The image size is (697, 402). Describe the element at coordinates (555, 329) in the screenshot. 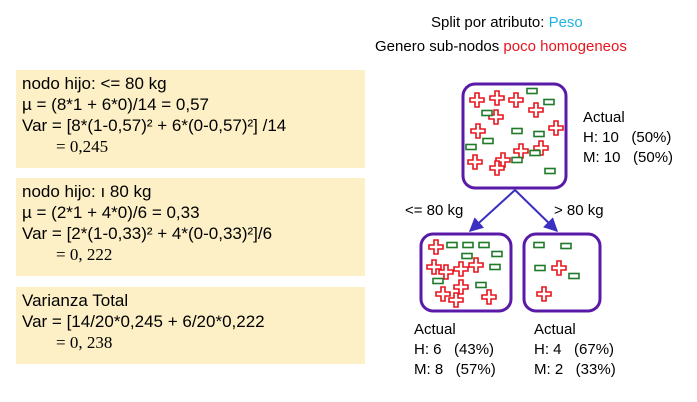

I see `right-stats-title: Actual` at that location.